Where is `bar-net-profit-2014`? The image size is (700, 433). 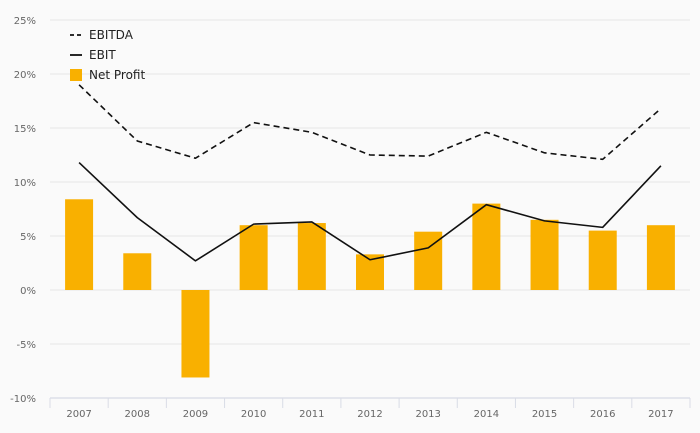 bar-net-profit-2014 is located at coordinates (486, 246).